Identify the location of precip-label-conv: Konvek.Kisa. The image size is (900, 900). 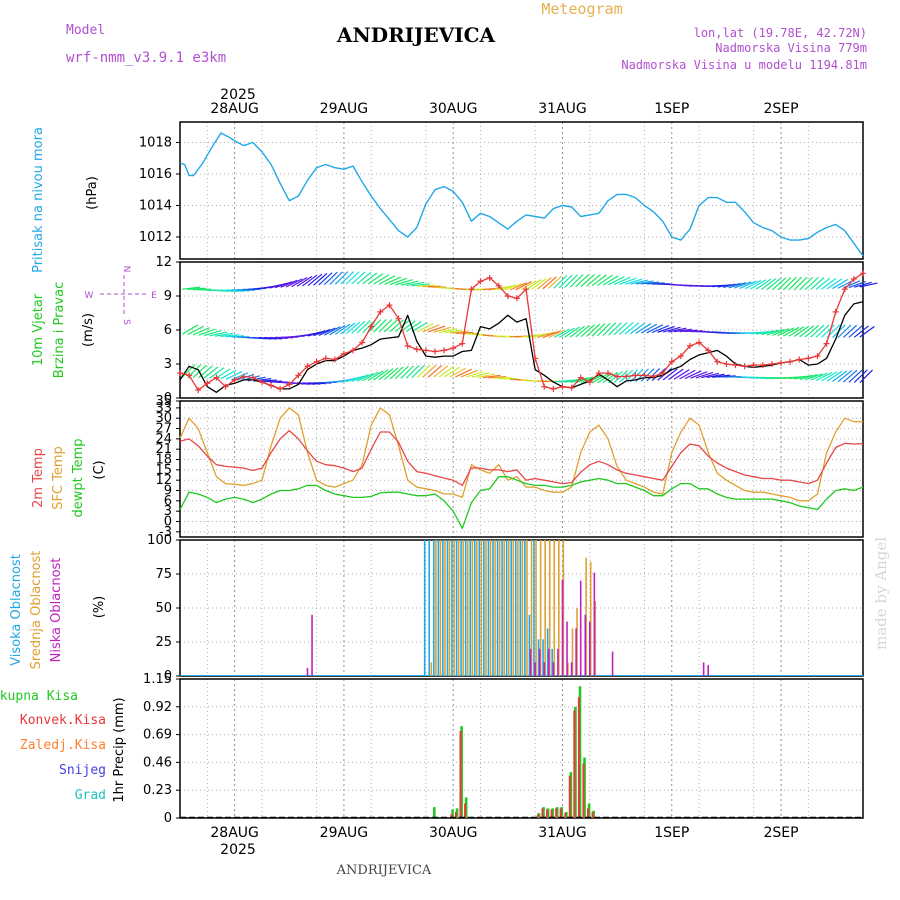
(63, 720).